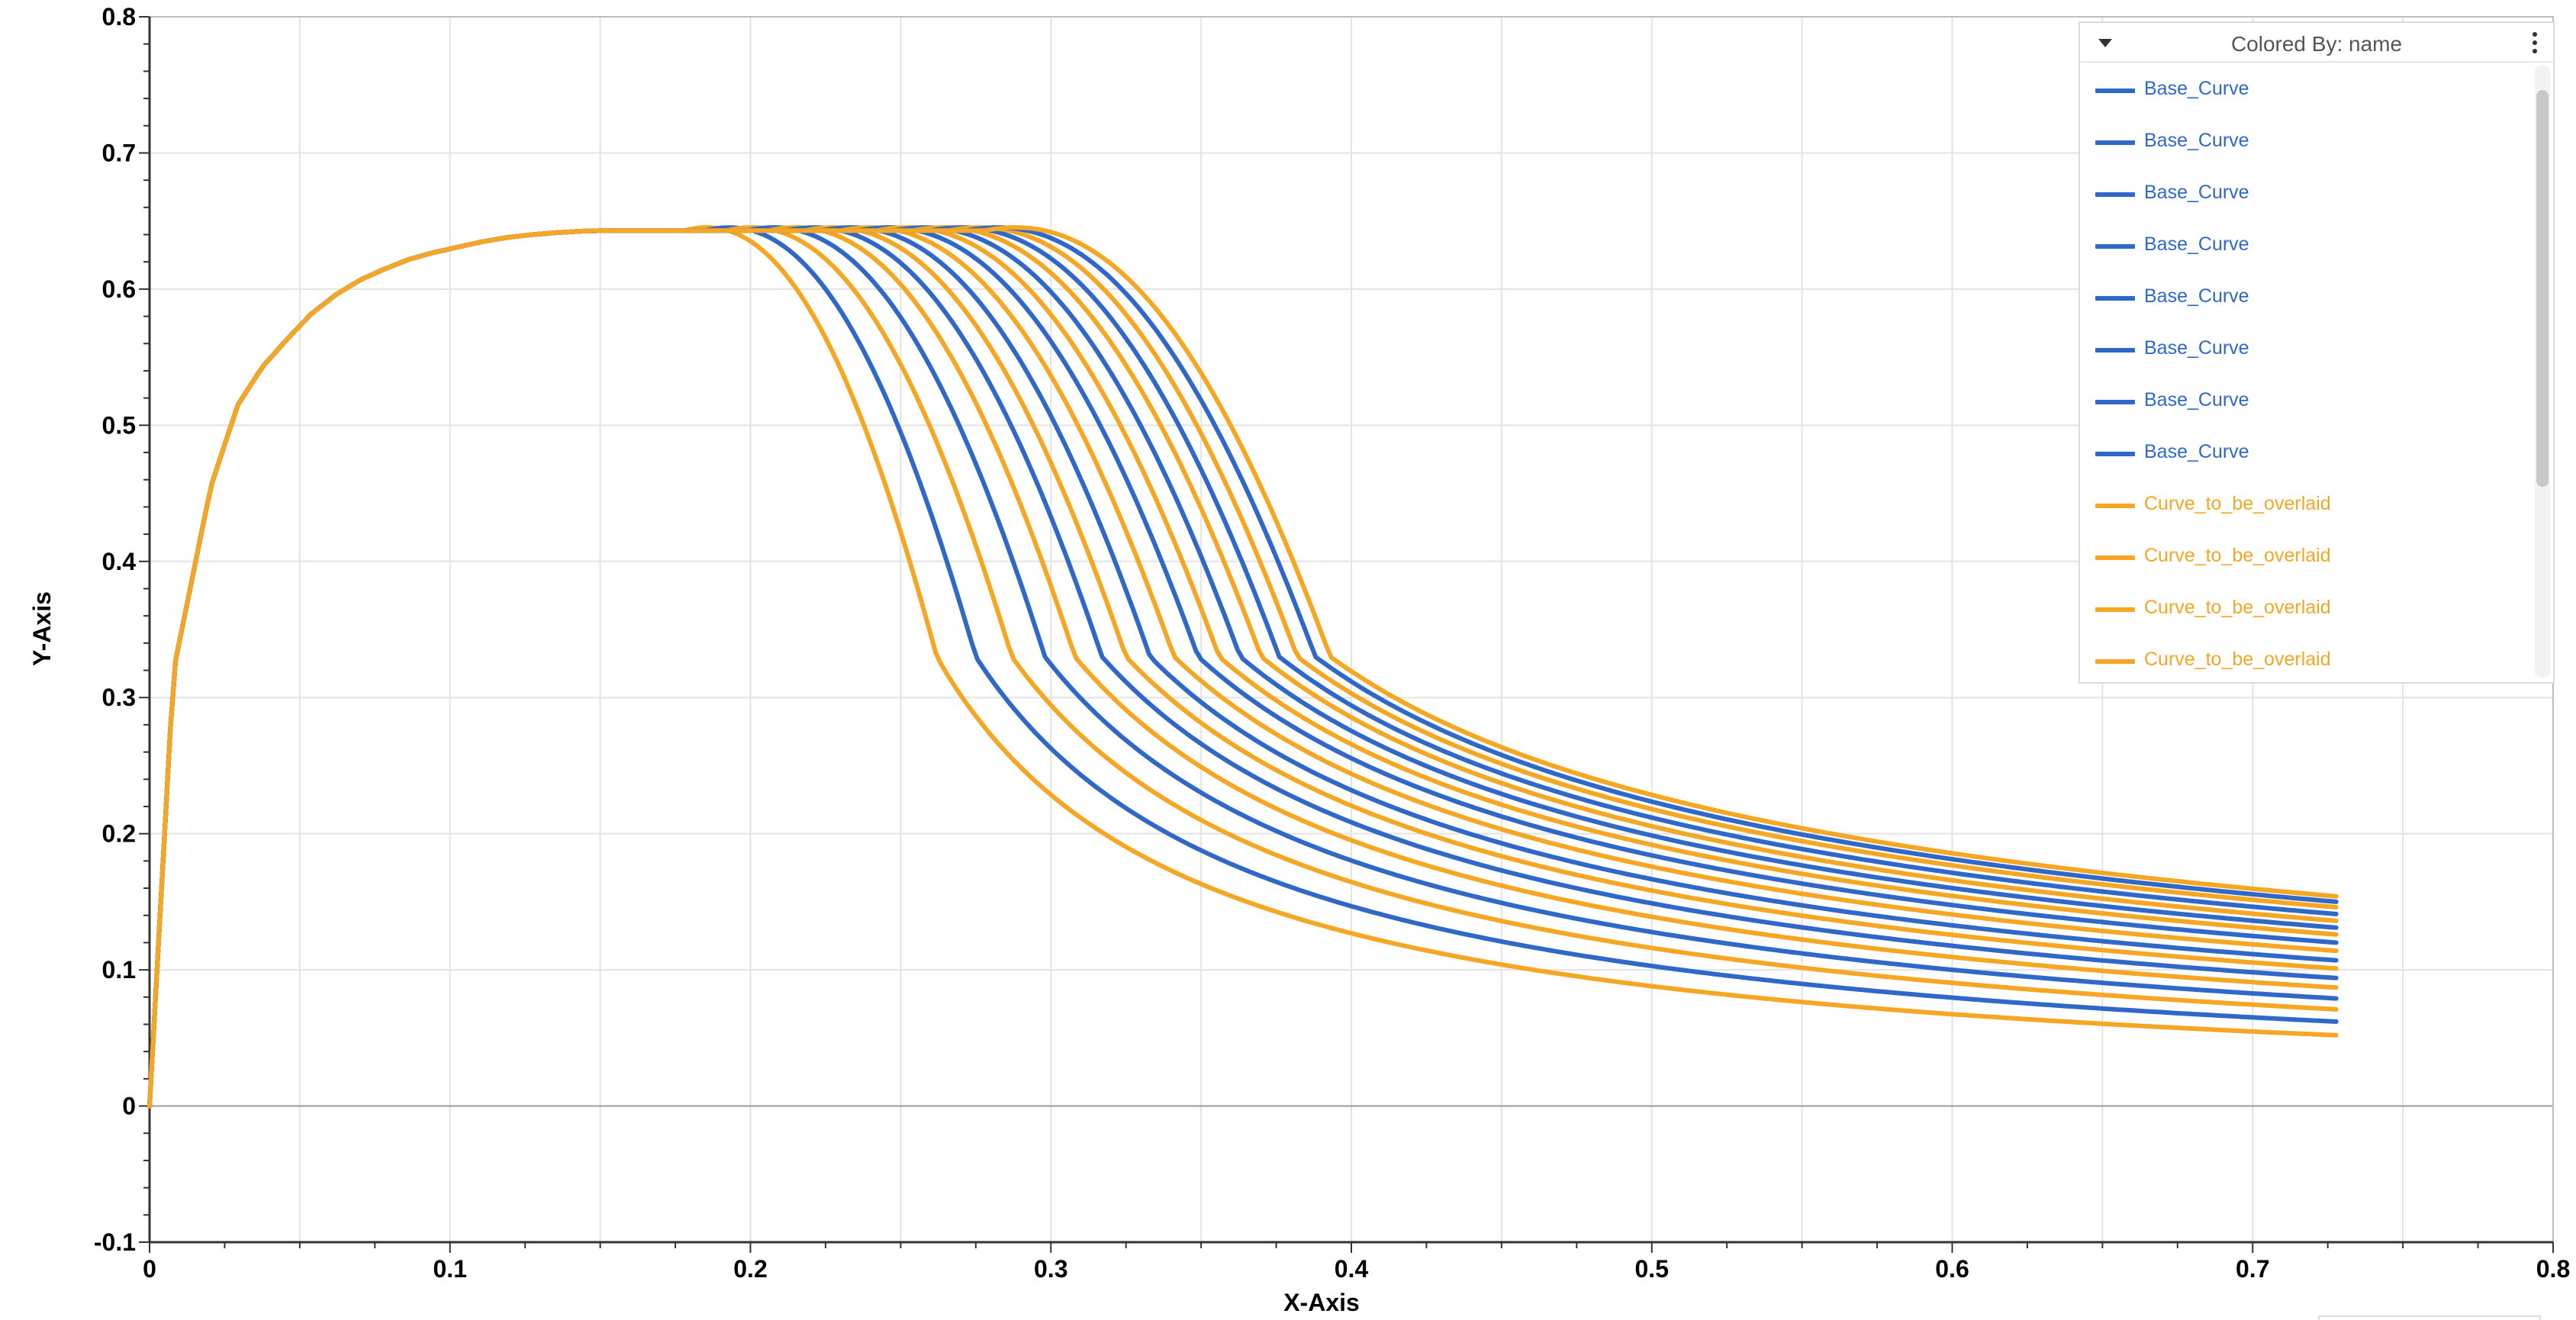  Describe the element at coordinates (1952, 1269) in the screenshot. I see `x-tick-label: 0.6` at that location.